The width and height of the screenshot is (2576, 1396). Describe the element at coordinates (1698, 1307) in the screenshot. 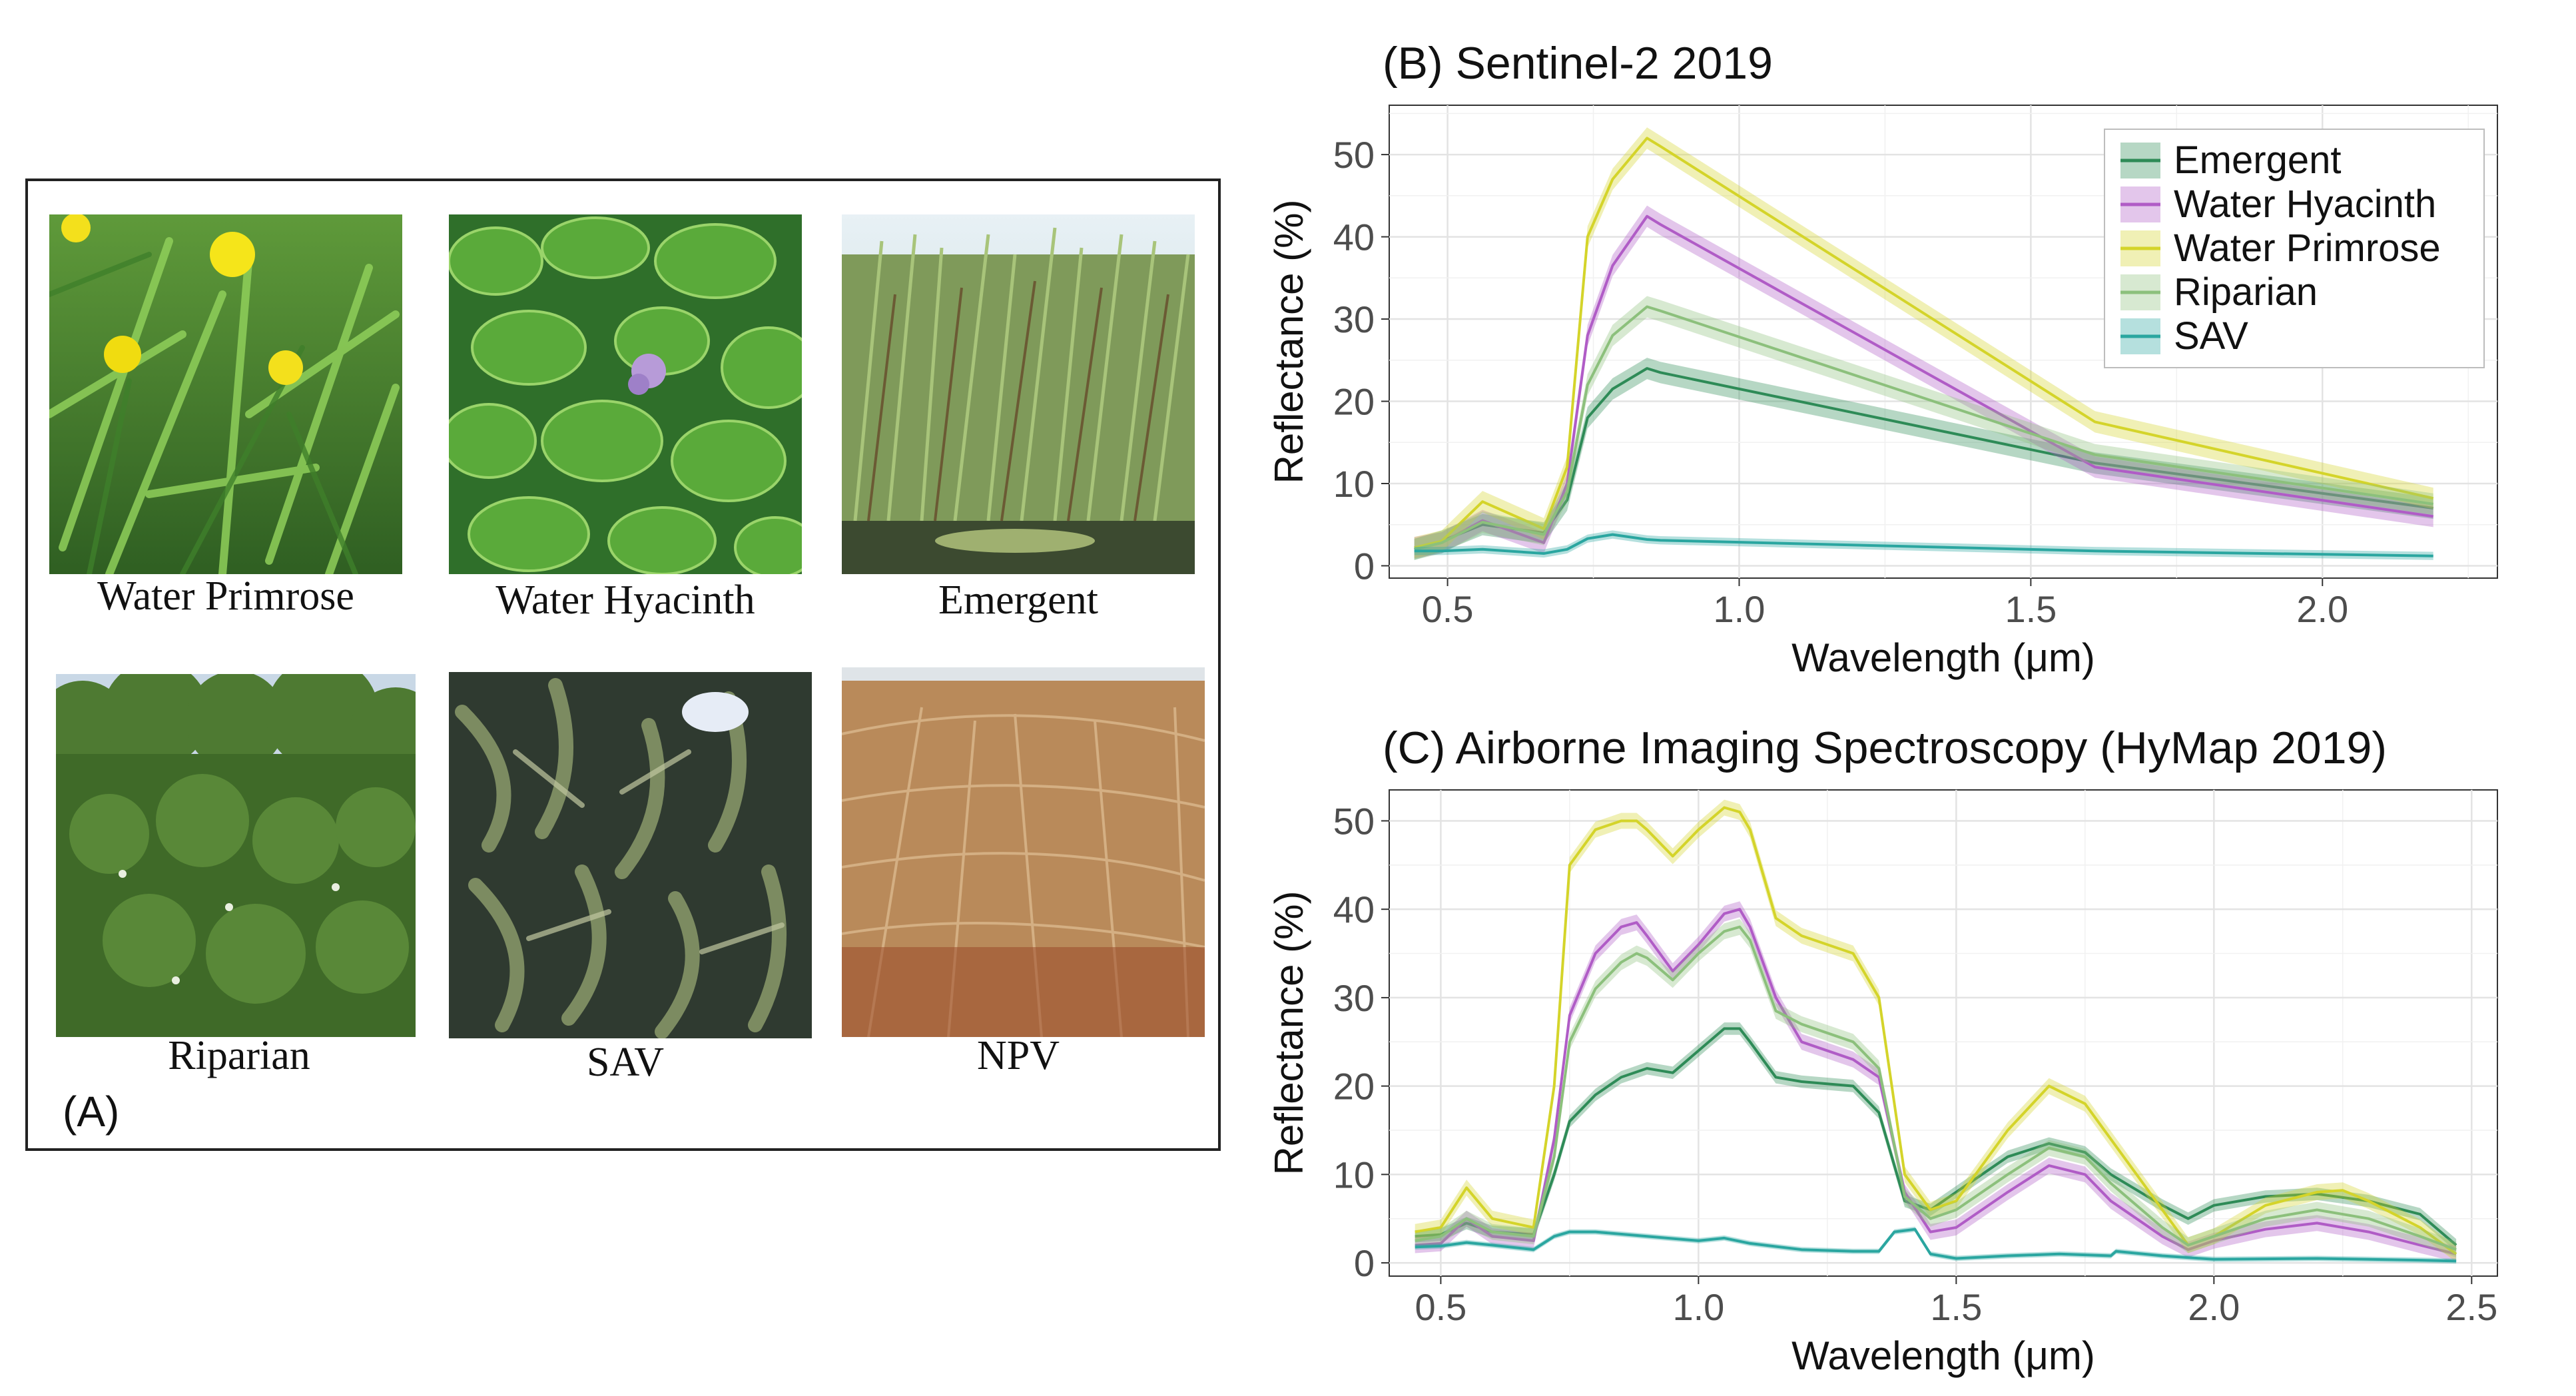

I see `chart-c-x-tick-label: 1.0` at that location.